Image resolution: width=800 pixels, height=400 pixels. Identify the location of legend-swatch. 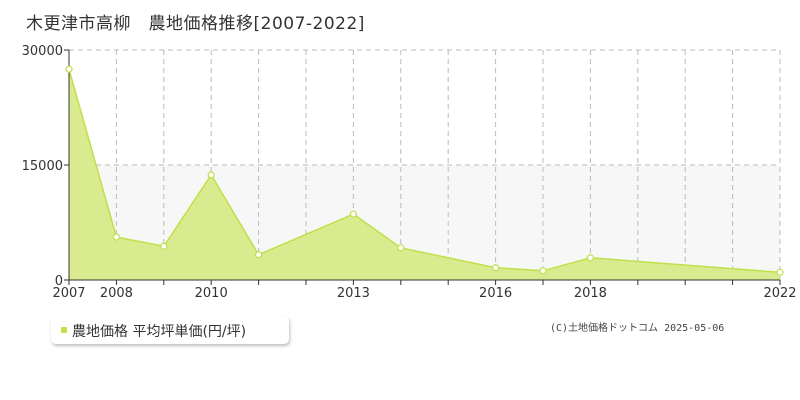
(64, 330).